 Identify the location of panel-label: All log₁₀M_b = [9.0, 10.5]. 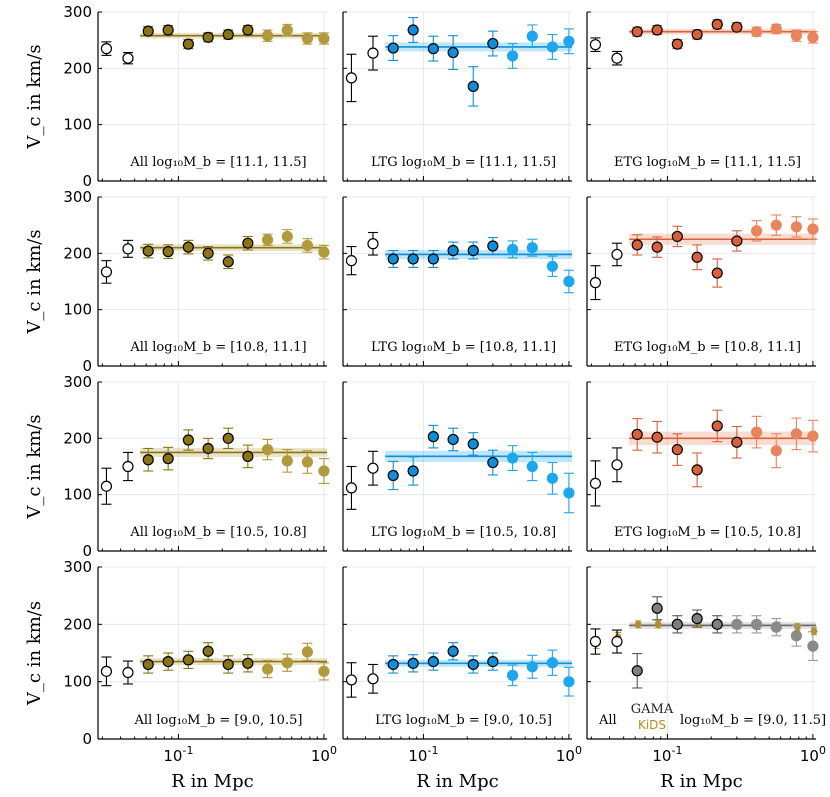
(218, 720).